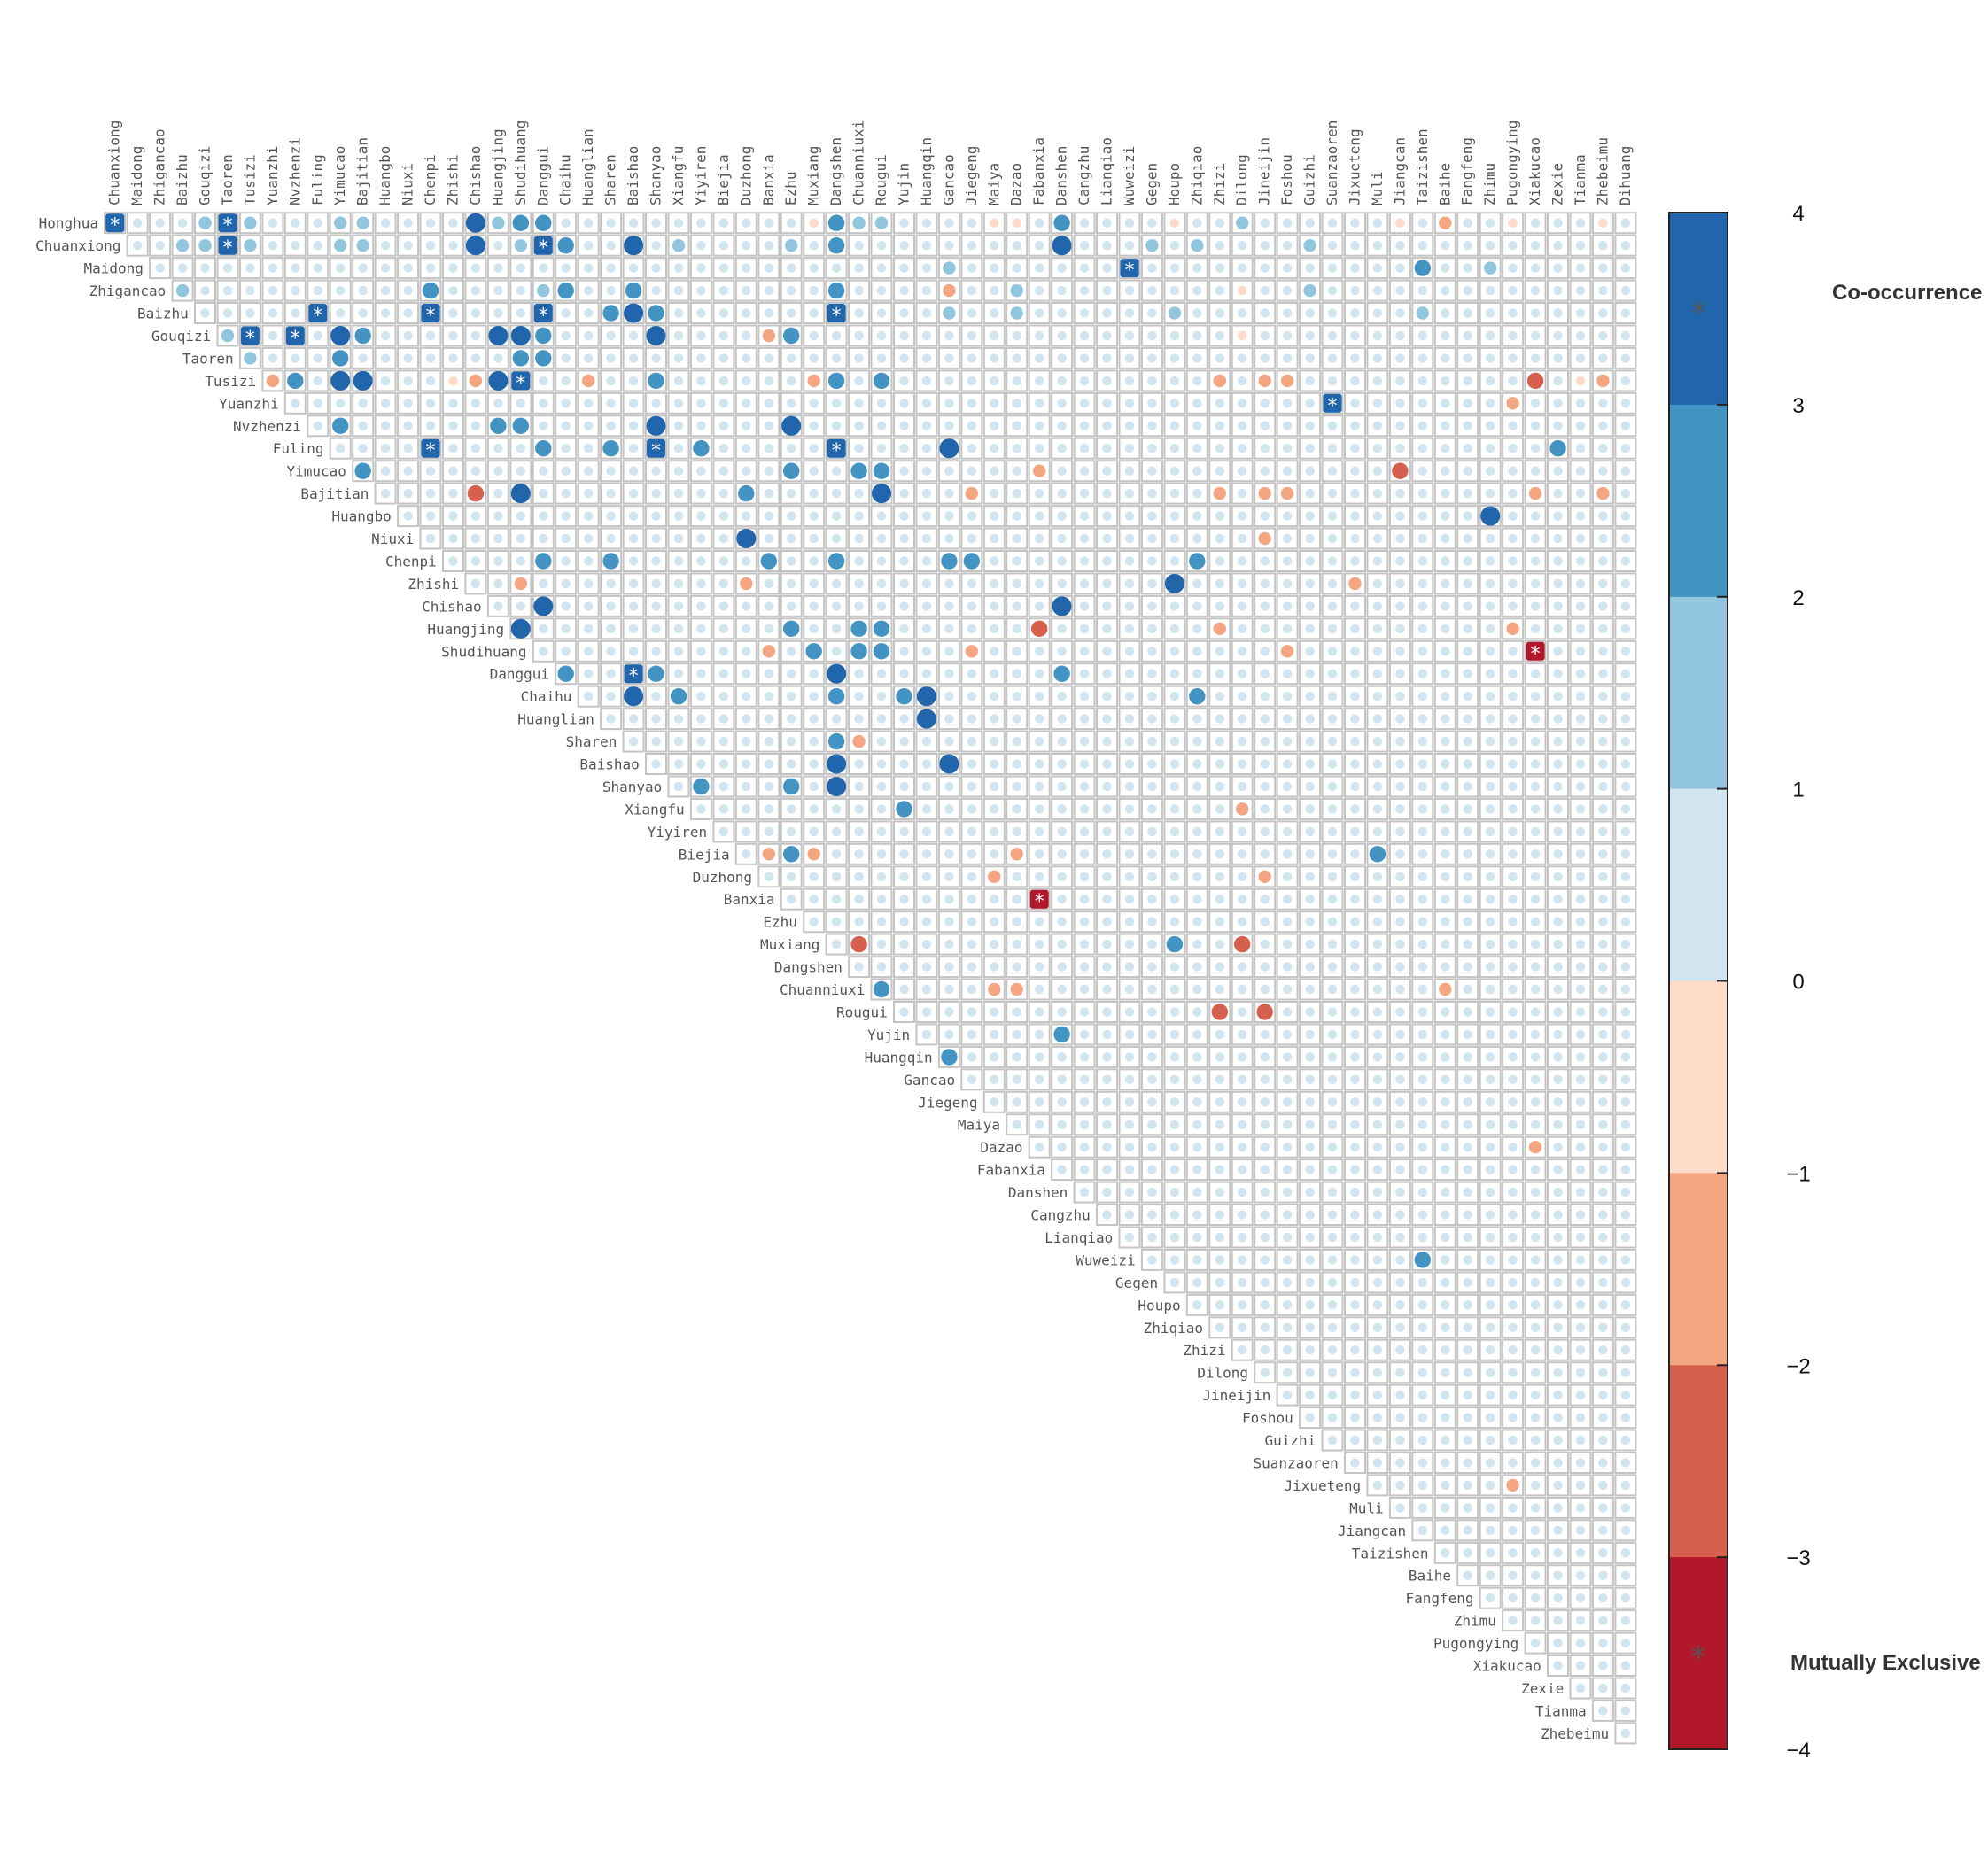  I want to click on significance-star: *, so click(430, 317).